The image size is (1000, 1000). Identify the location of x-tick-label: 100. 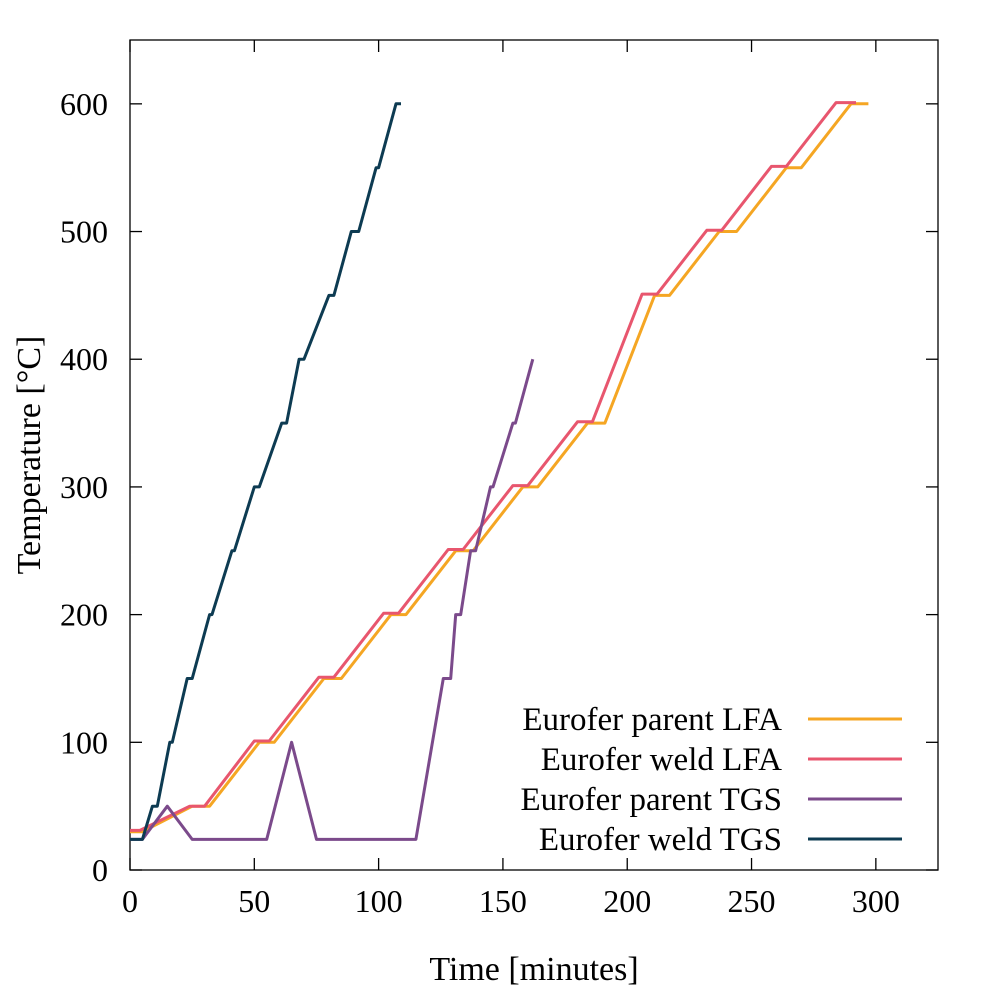
(379, 901).